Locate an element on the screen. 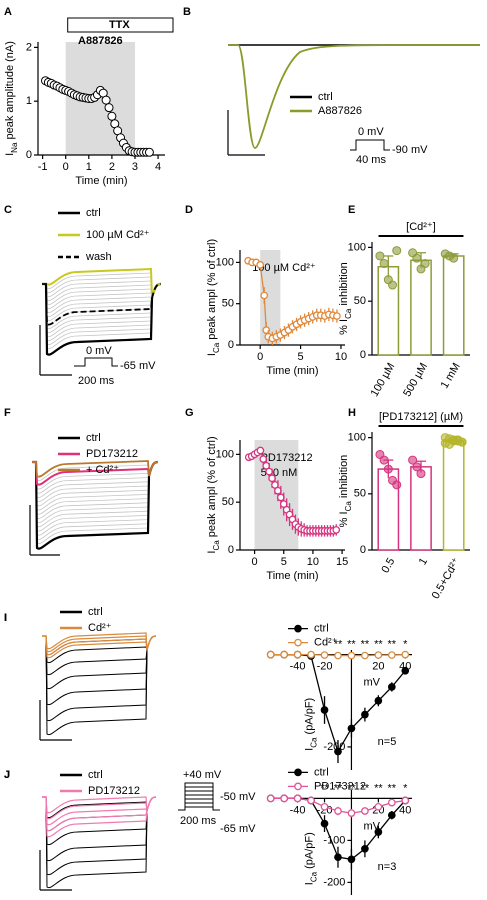 The height and width of the screenshot is (900, 487). annotation: 100 µM Cd²⁺ is located at coordinates (284, 268).